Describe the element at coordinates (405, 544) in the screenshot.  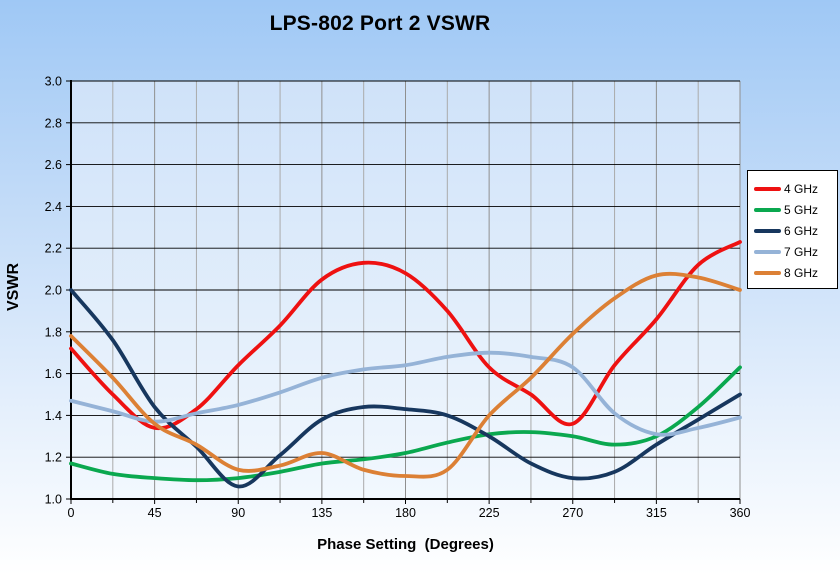
I see `x-axis-title: Phase Setting (Degrees)` at that location.